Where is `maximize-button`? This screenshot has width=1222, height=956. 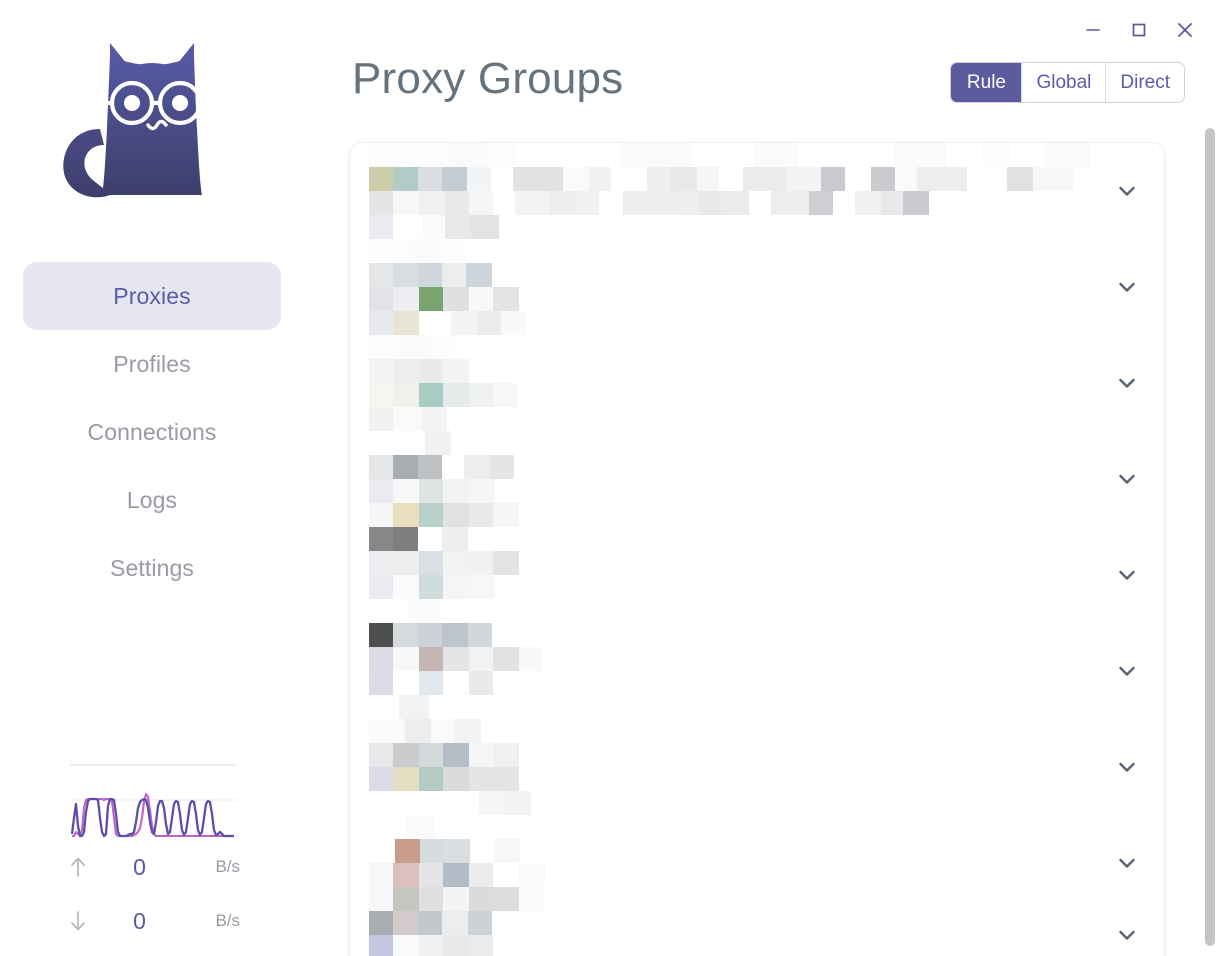
maximize-button is located at coordinates (1139, 30).